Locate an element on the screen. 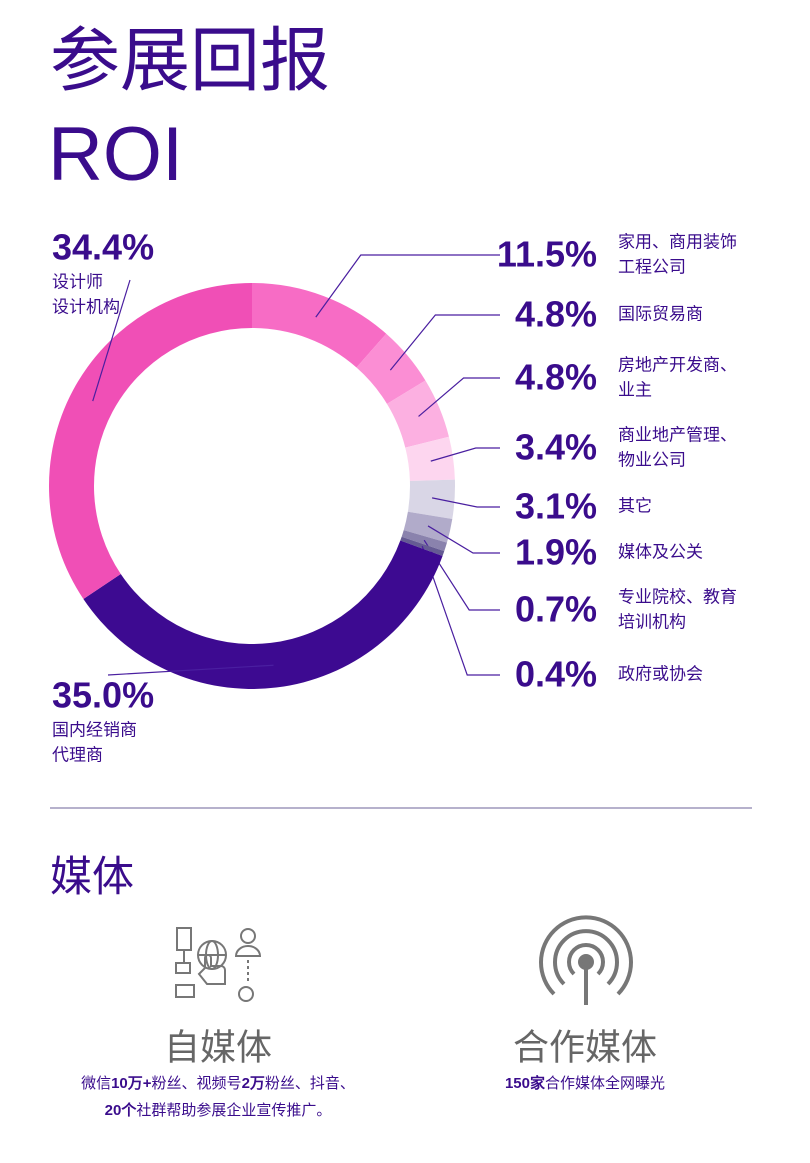 Image resolution: width=810 pixels, height=1163 pixels. media-name: 自媒体 is located at coordinates (218, 1047).